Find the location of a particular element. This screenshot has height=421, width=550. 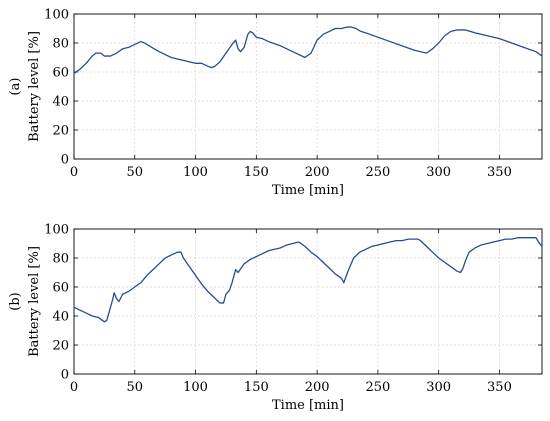

panel-label: (b) is located at coordinates (15, 301).